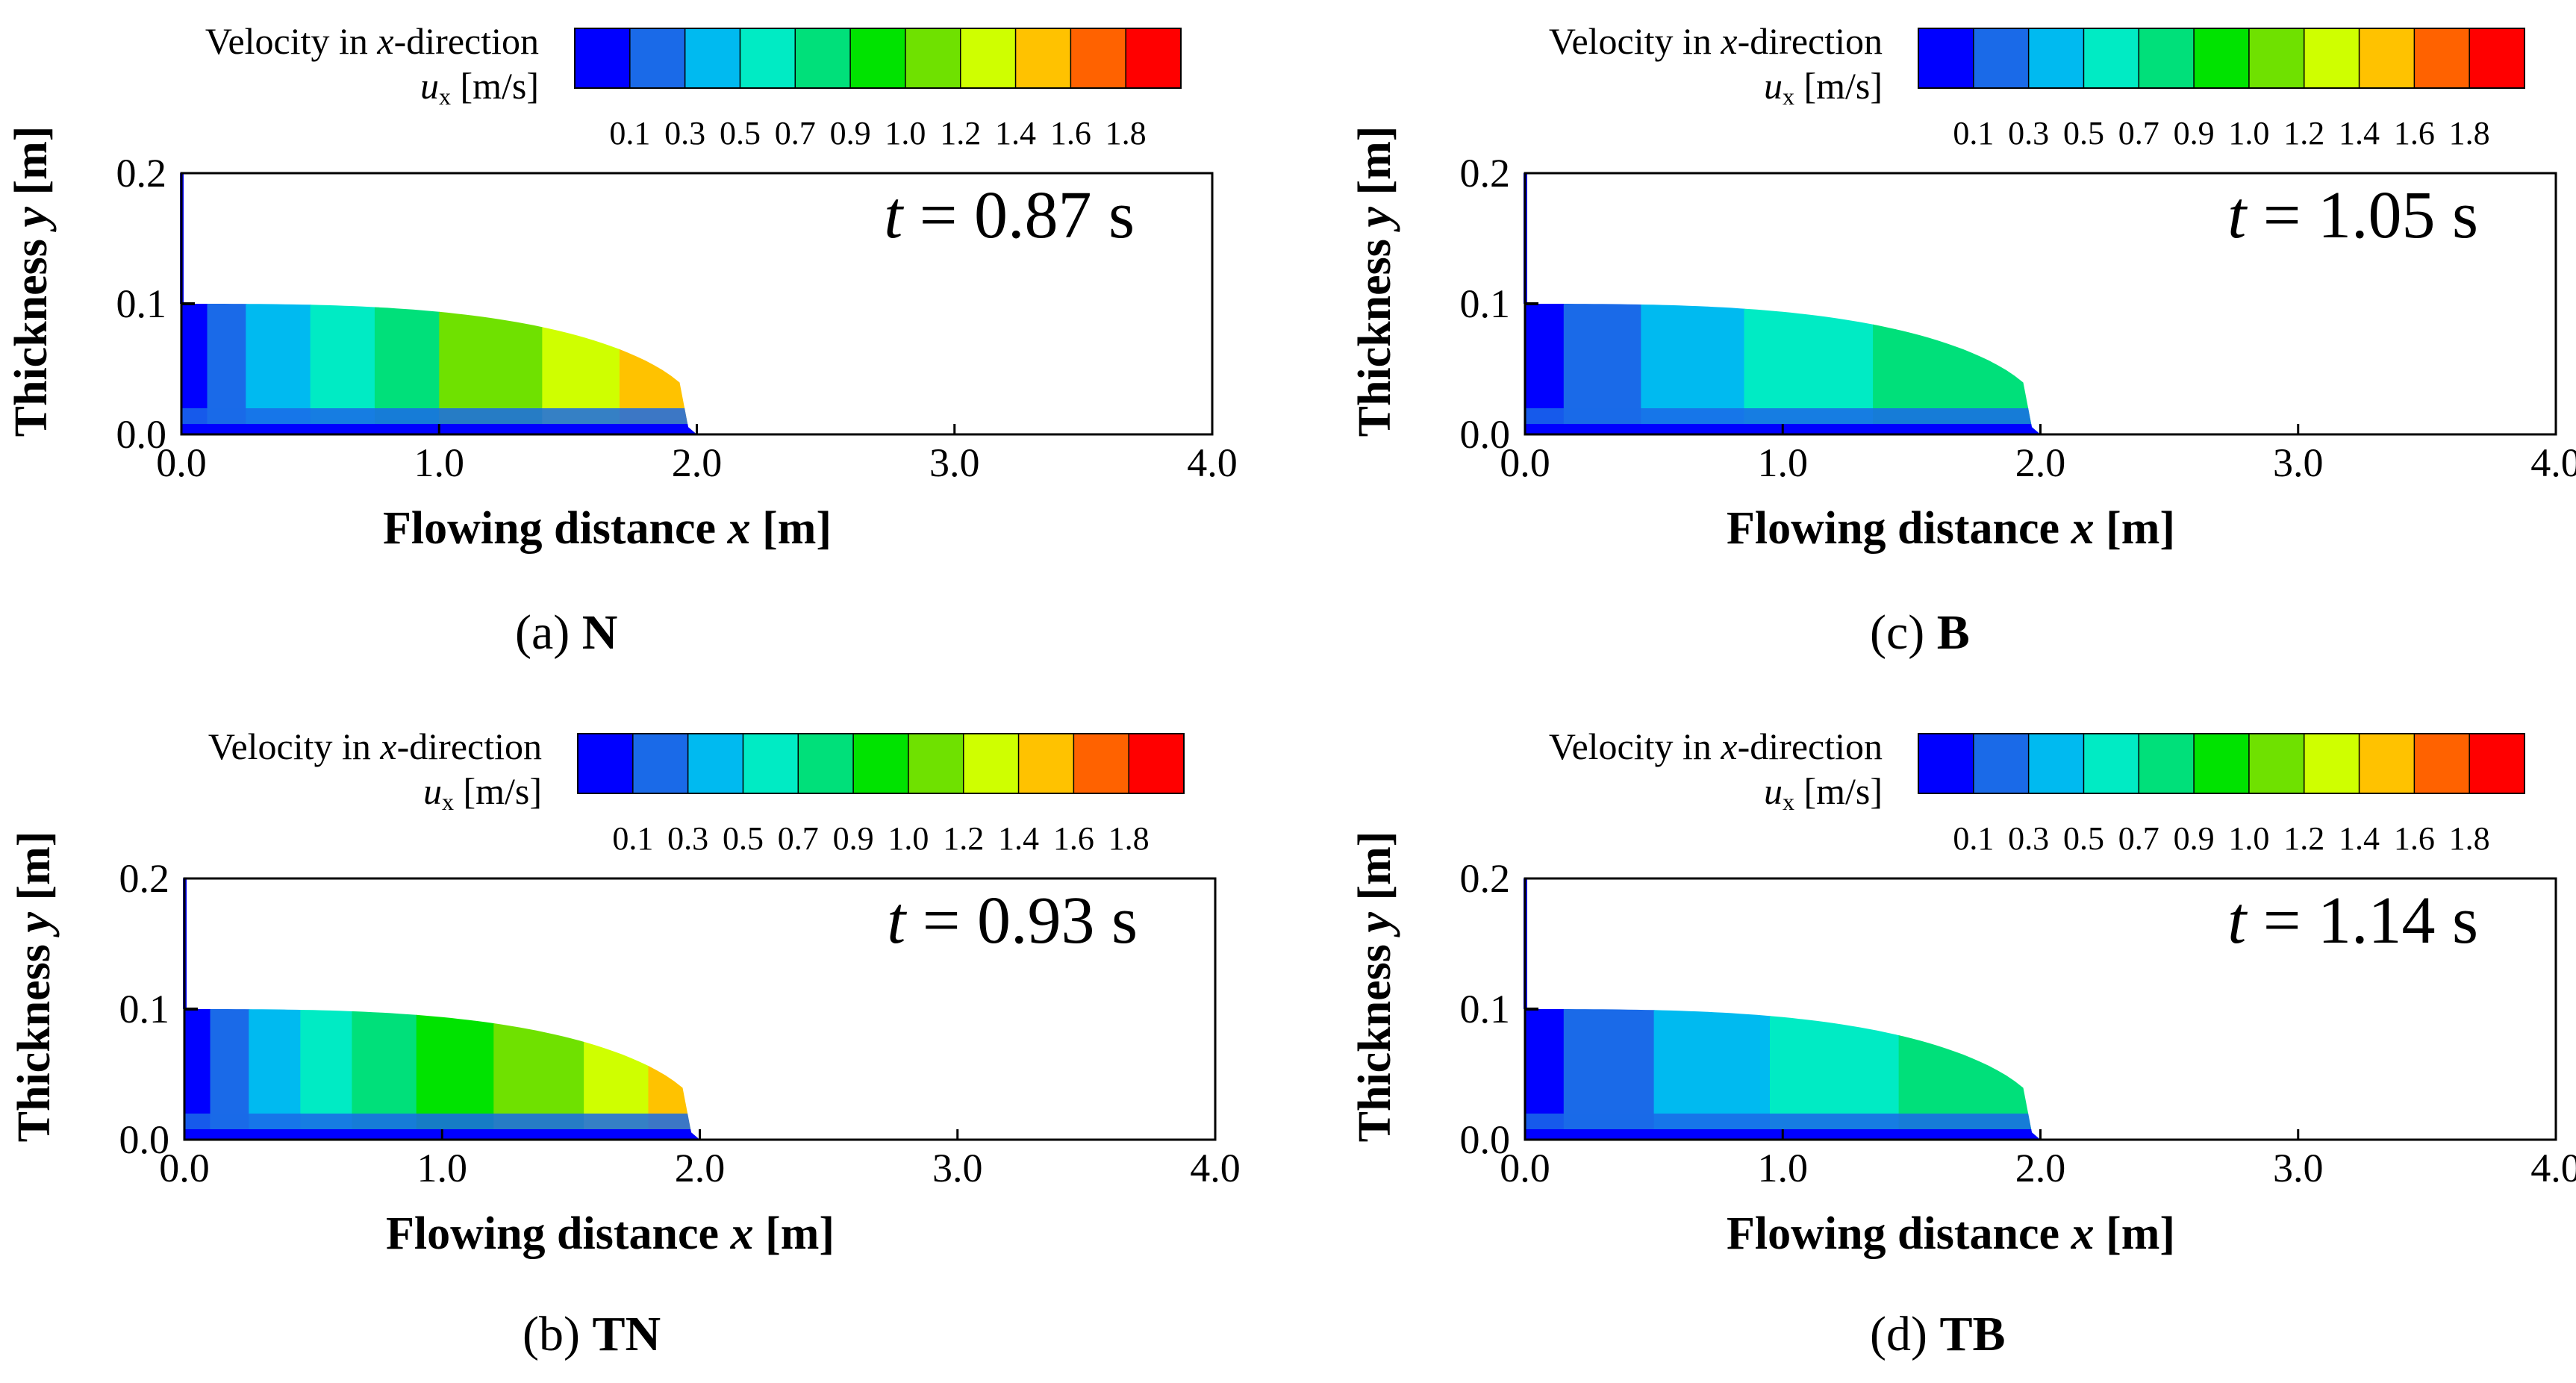 This screenshot has height=1383, width=2576. I want to click on time-value: = 0.93 s, so click(1021, 921).